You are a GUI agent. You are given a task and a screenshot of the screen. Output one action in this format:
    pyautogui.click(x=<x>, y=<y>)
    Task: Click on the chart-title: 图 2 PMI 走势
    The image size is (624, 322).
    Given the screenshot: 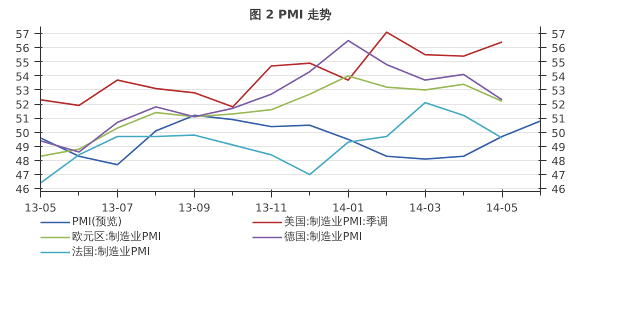 What is the action you would take?
    pyautogui.click(x=290, y=15)
    